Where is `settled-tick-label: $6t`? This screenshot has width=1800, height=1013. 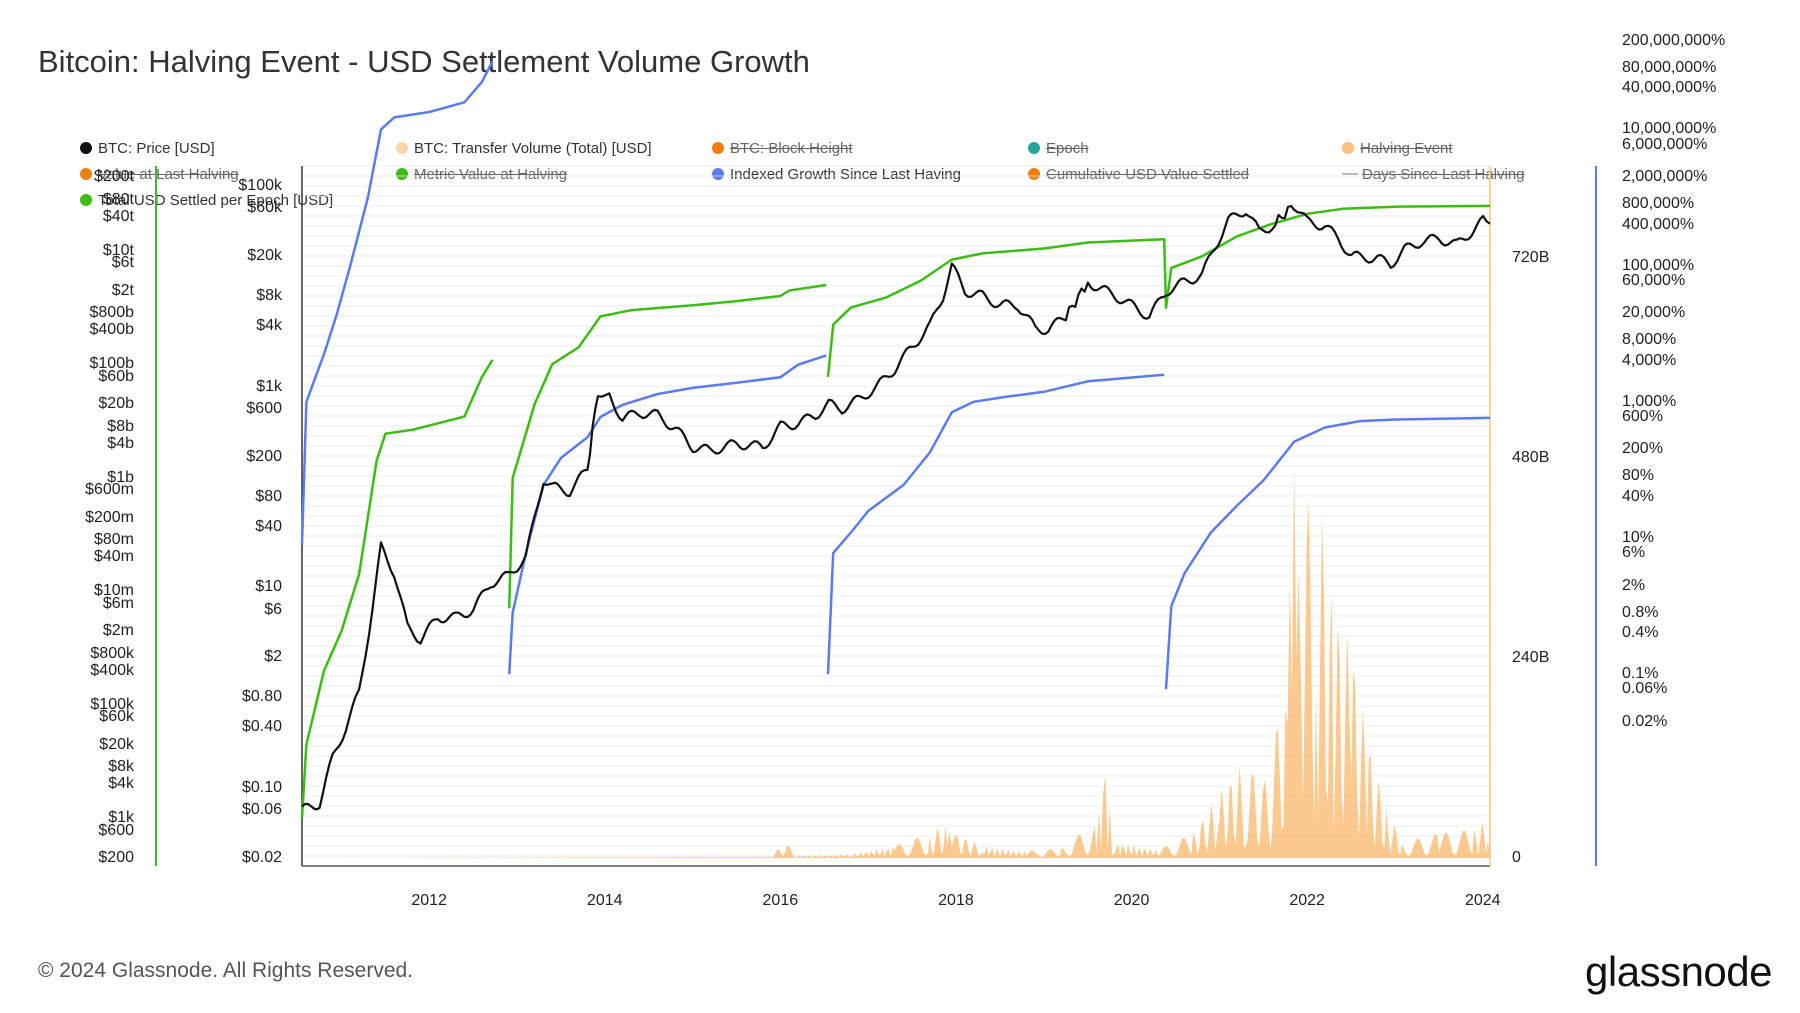 settled-tick-label: $6t is located at coordinates (122, 263).